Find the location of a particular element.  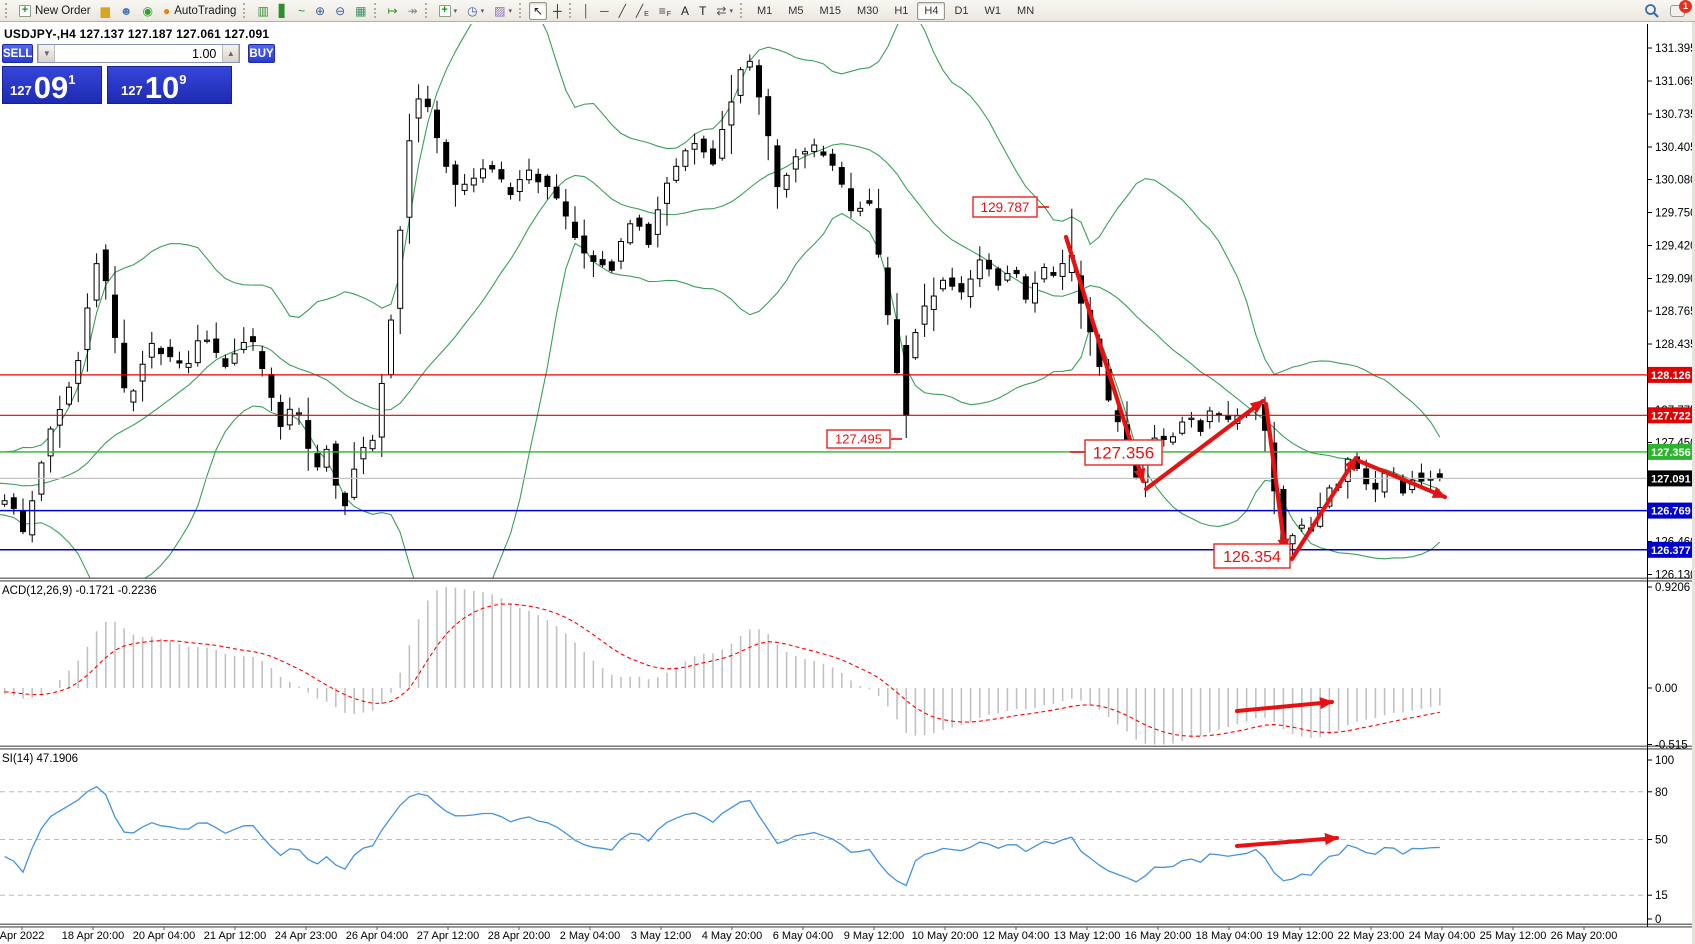

new-order-icon: + is located at coordinates (25, 10).